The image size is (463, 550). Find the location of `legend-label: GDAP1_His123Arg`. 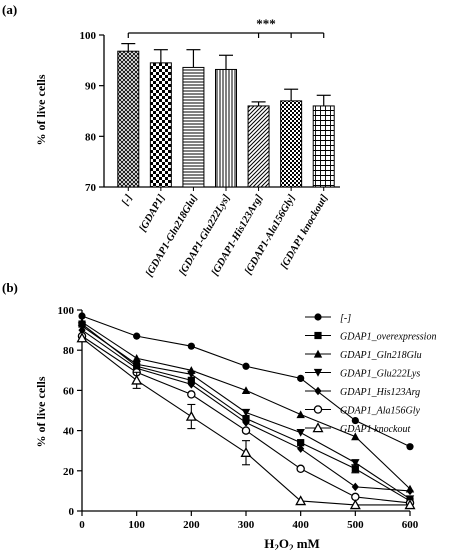

legend-label: GDAP1_His123Arg is located at coordinates (380, 392).